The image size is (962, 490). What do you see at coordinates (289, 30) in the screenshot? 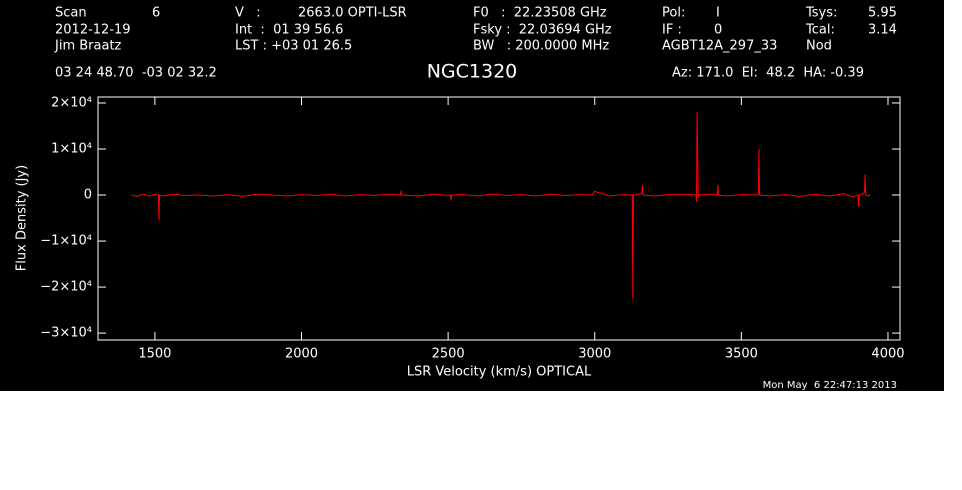
I see `header-text: Int : 01 39 56.6` at bounding box center [289, 30].